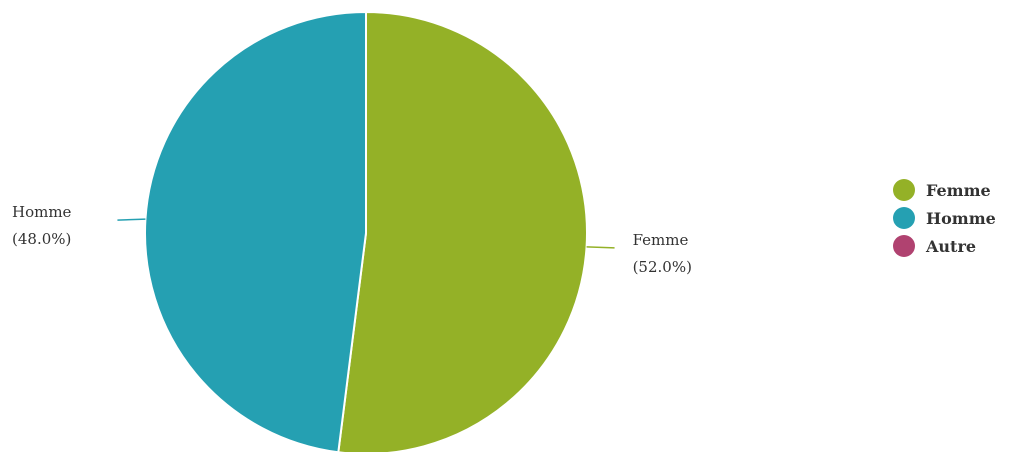 Image resolution: width=1018 pixels, height=452 pixels. I want to click on legend-item-homme: Homme, so click(944, 218).